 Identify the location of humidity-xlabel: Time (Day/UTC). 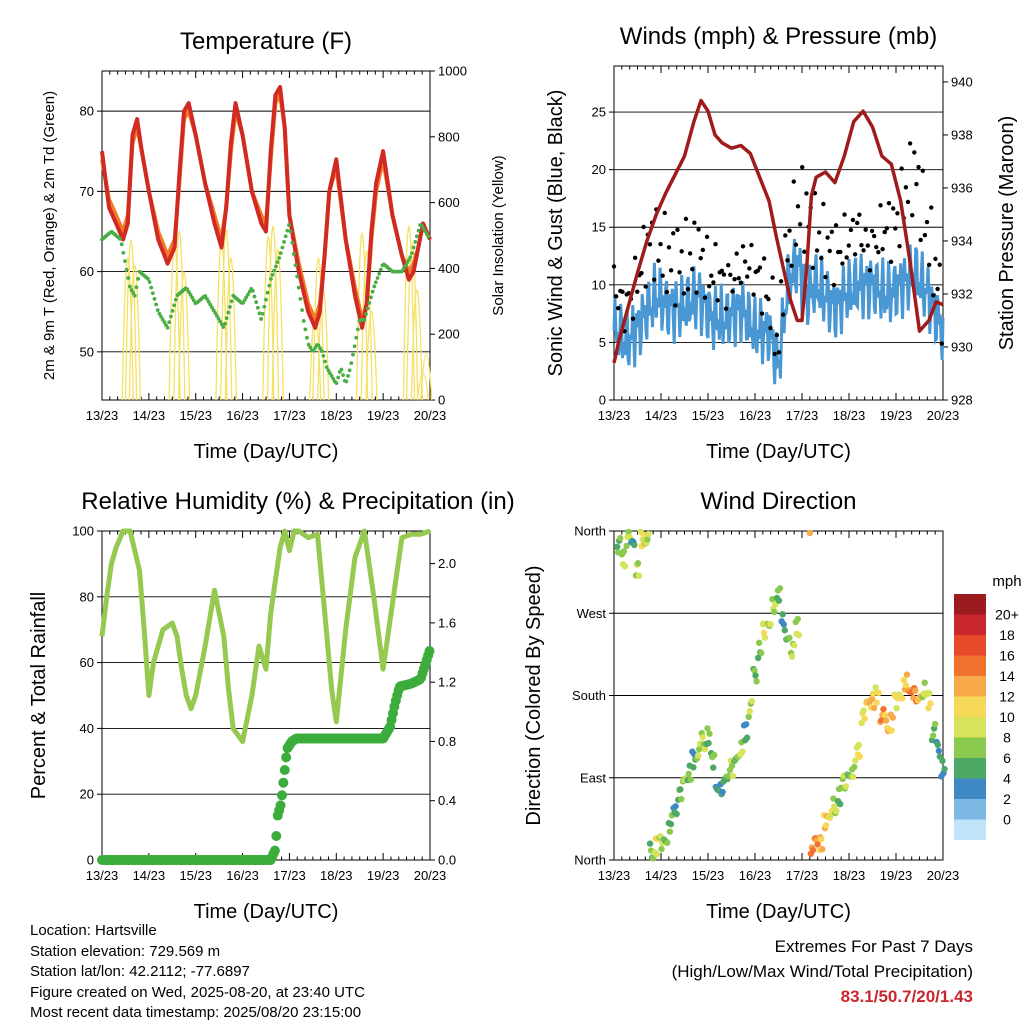
(266, 912).